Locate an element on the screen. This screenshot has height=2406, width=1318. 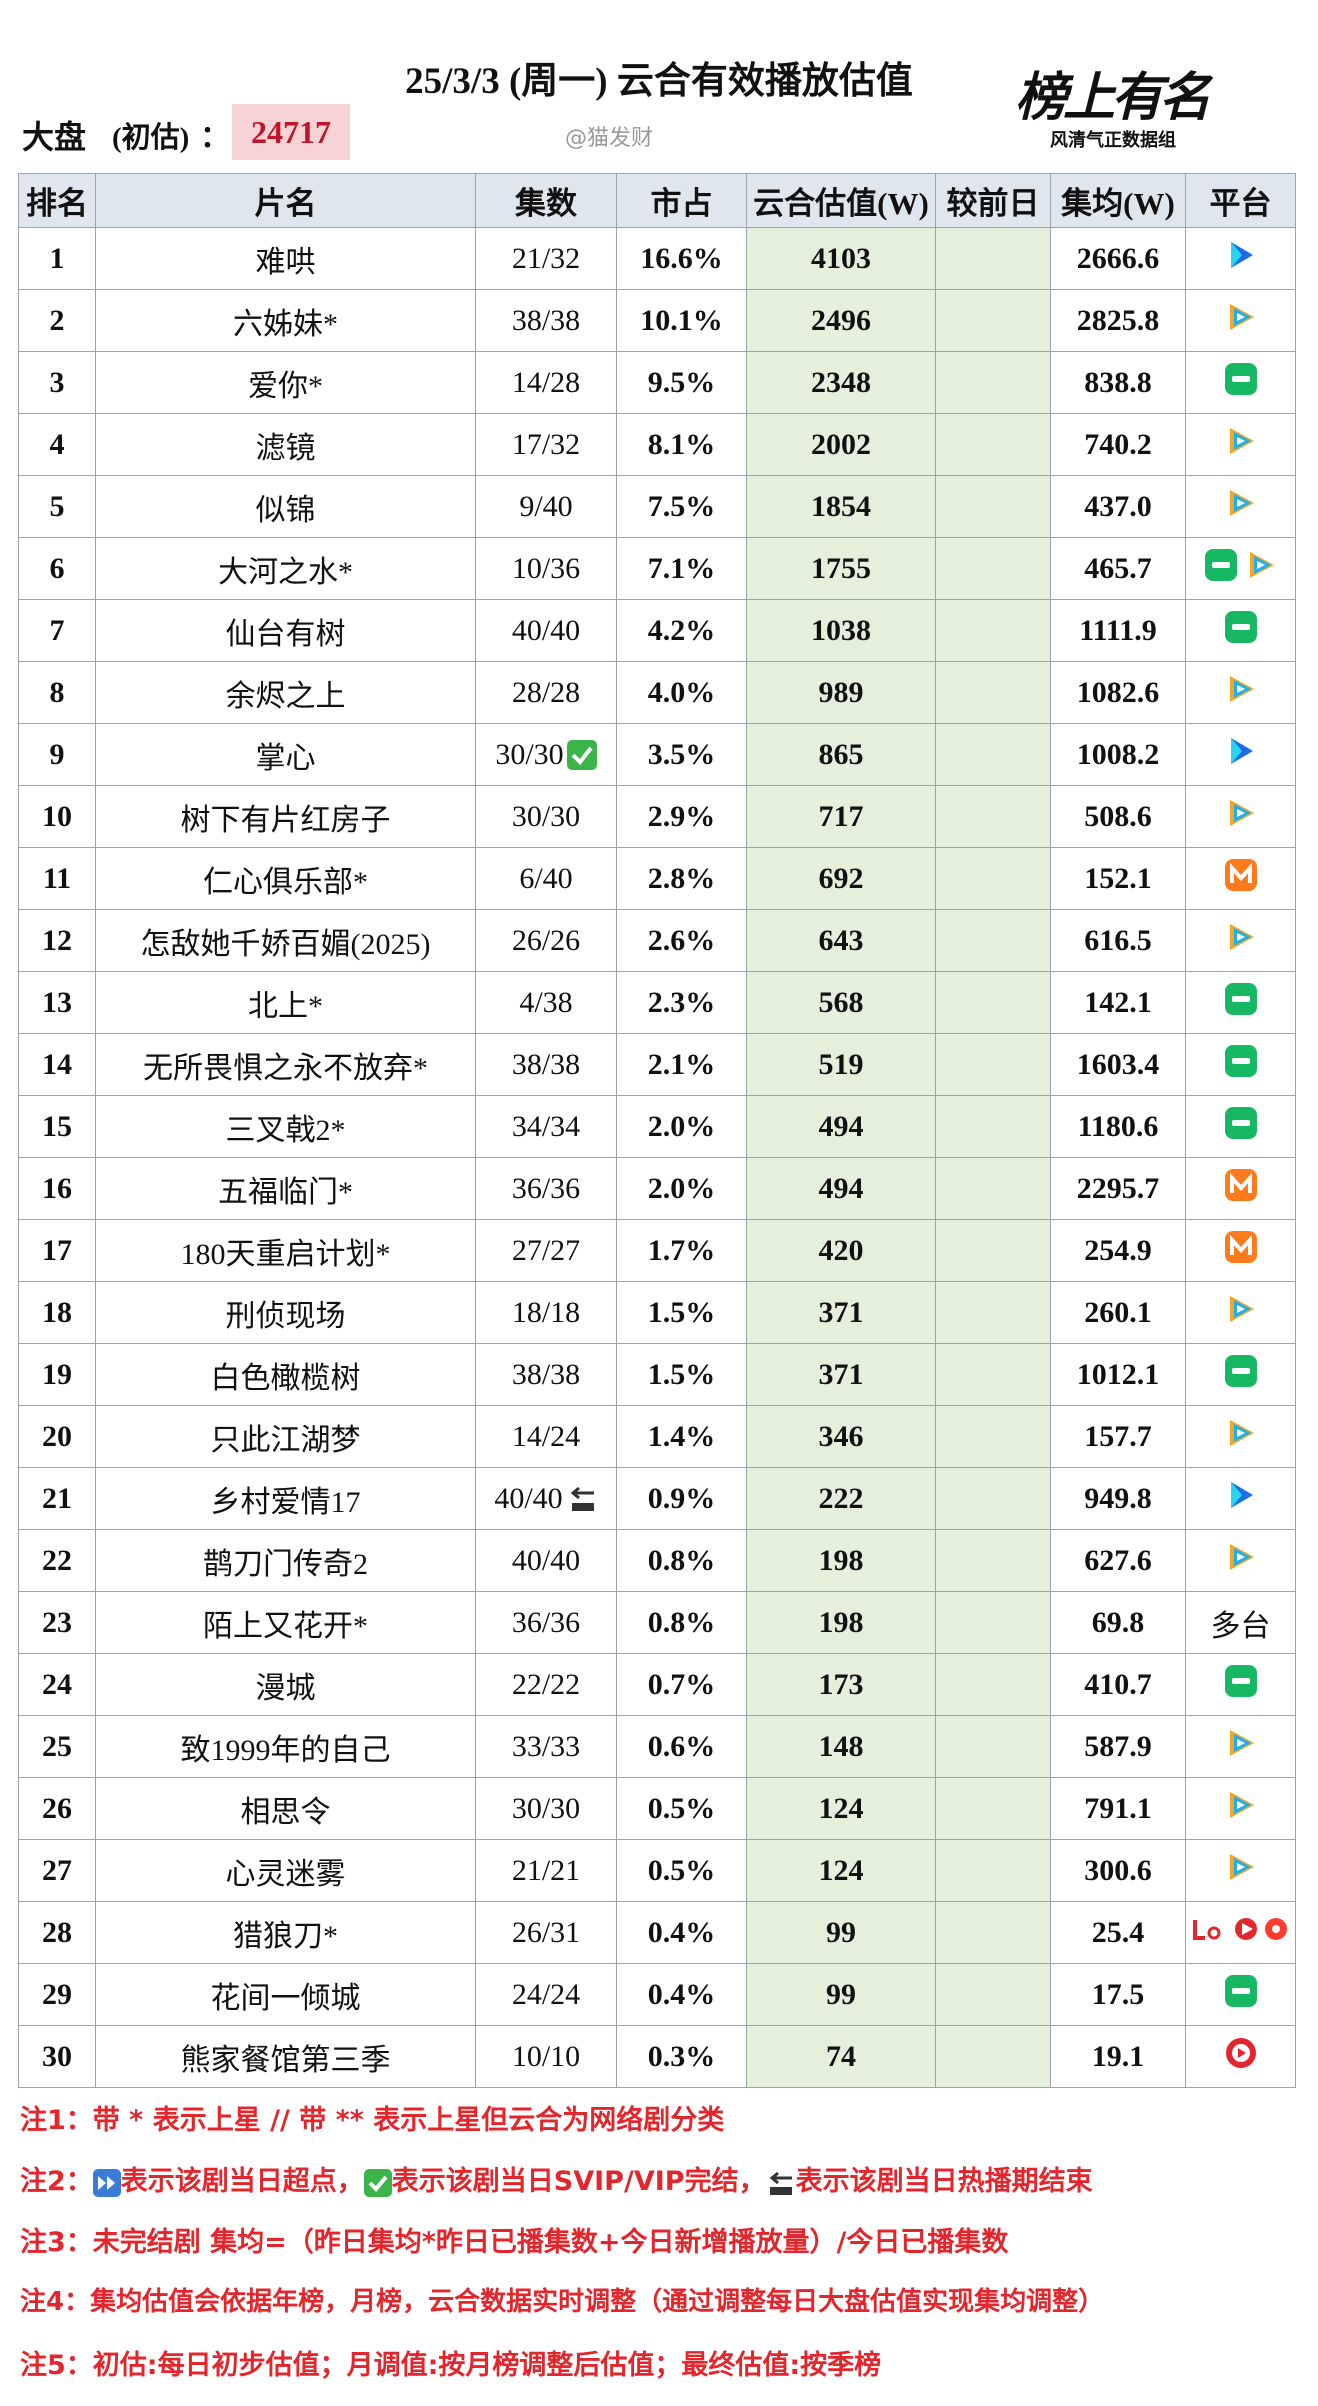
table-cell: 14/28 is located at coordinates (546, 383).